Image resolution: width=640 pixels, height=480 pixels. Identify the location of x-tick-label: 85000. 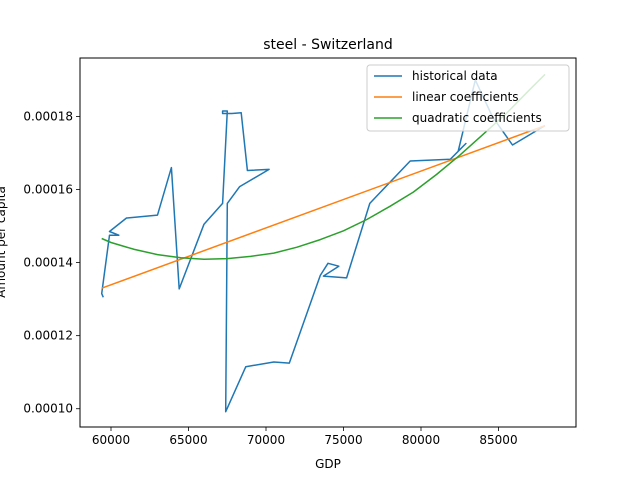
(498, 440).